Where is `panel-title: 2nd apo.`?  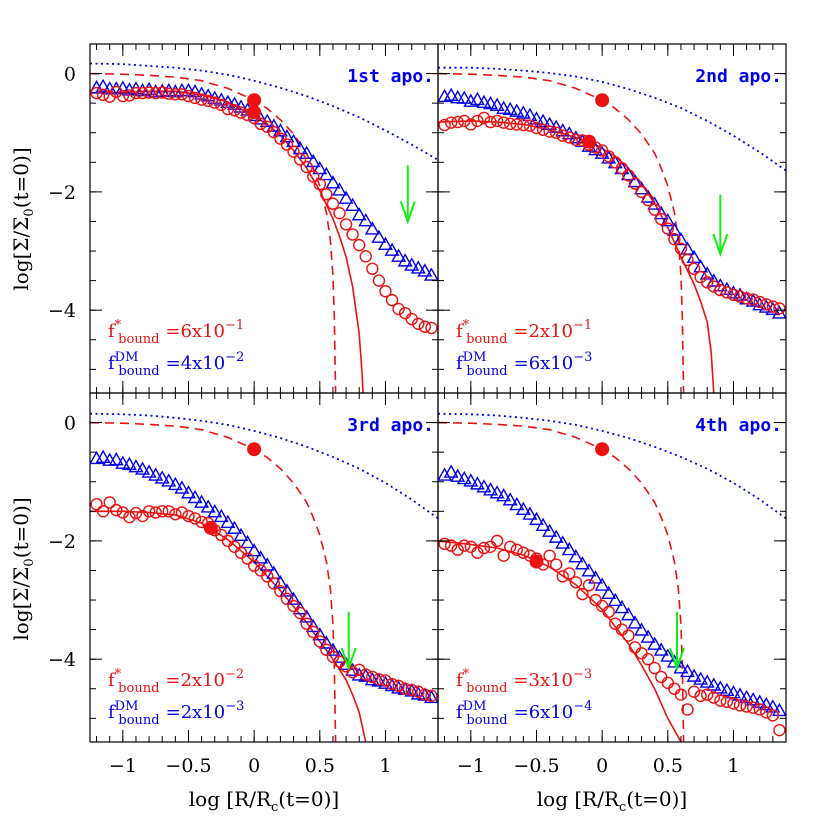 panel-title: 2nd apo. is located at coordinates (738, 76).